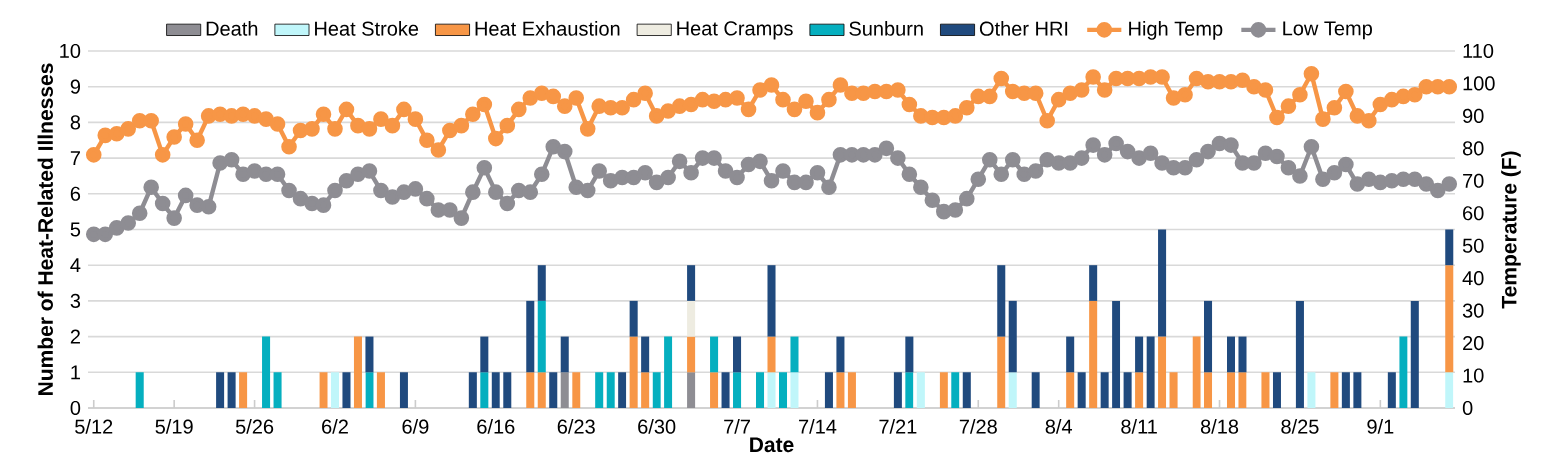 The height and width of the screenshot is (474, 1553). What do you see at coordinates (174, 426) in the screenshot?
I see `x-tick-label: 5/19` at bounding box center [174, 426].